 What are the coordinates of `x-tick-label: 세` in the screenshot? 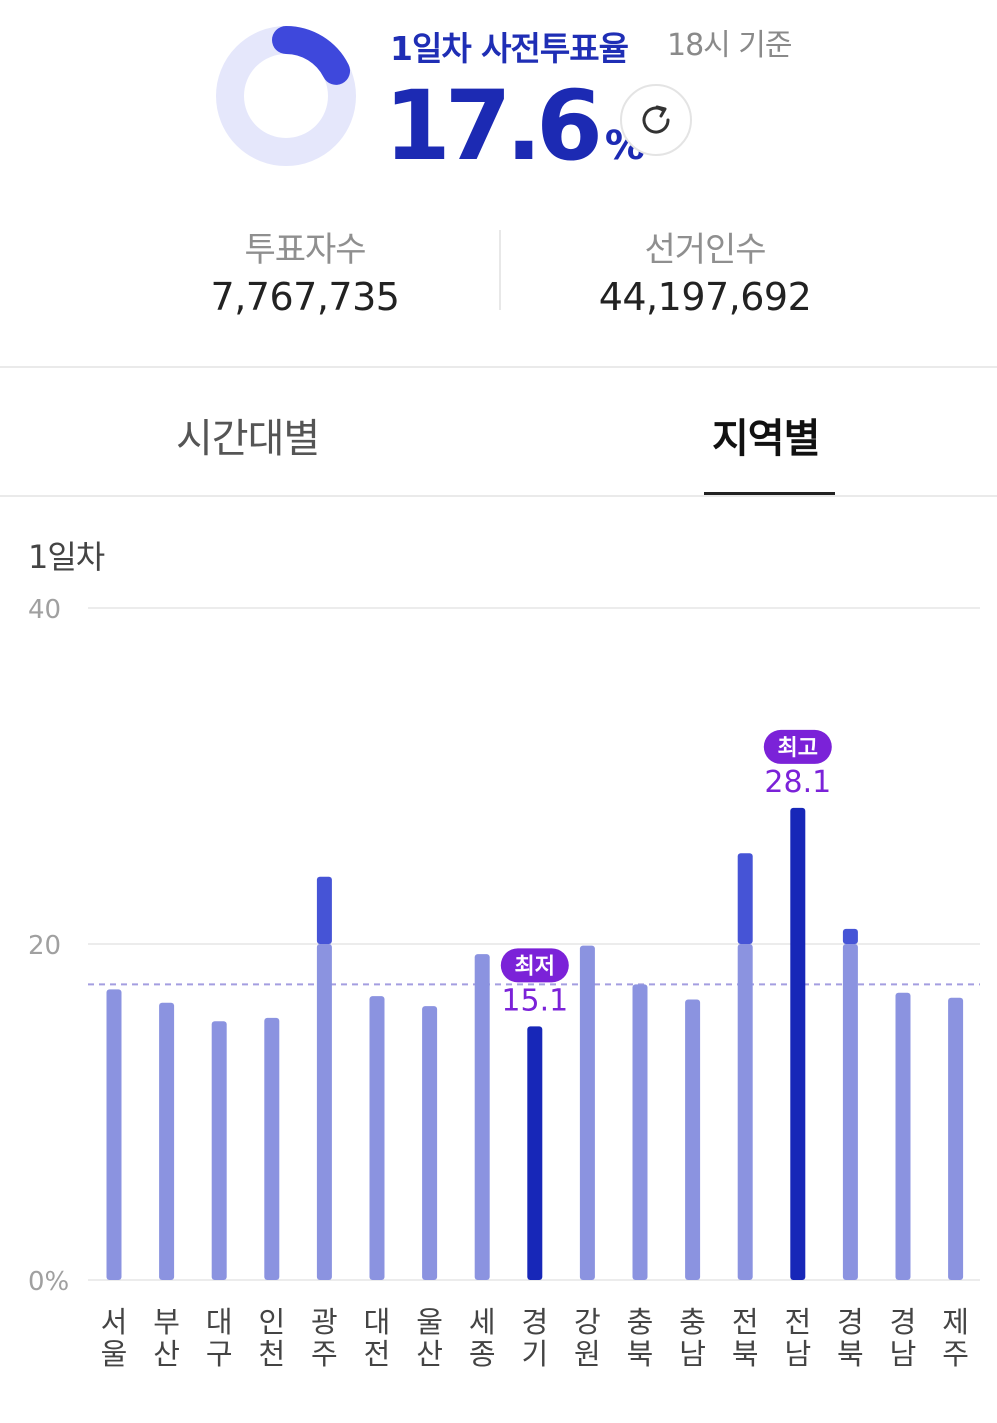 It's located at (482, 1322).